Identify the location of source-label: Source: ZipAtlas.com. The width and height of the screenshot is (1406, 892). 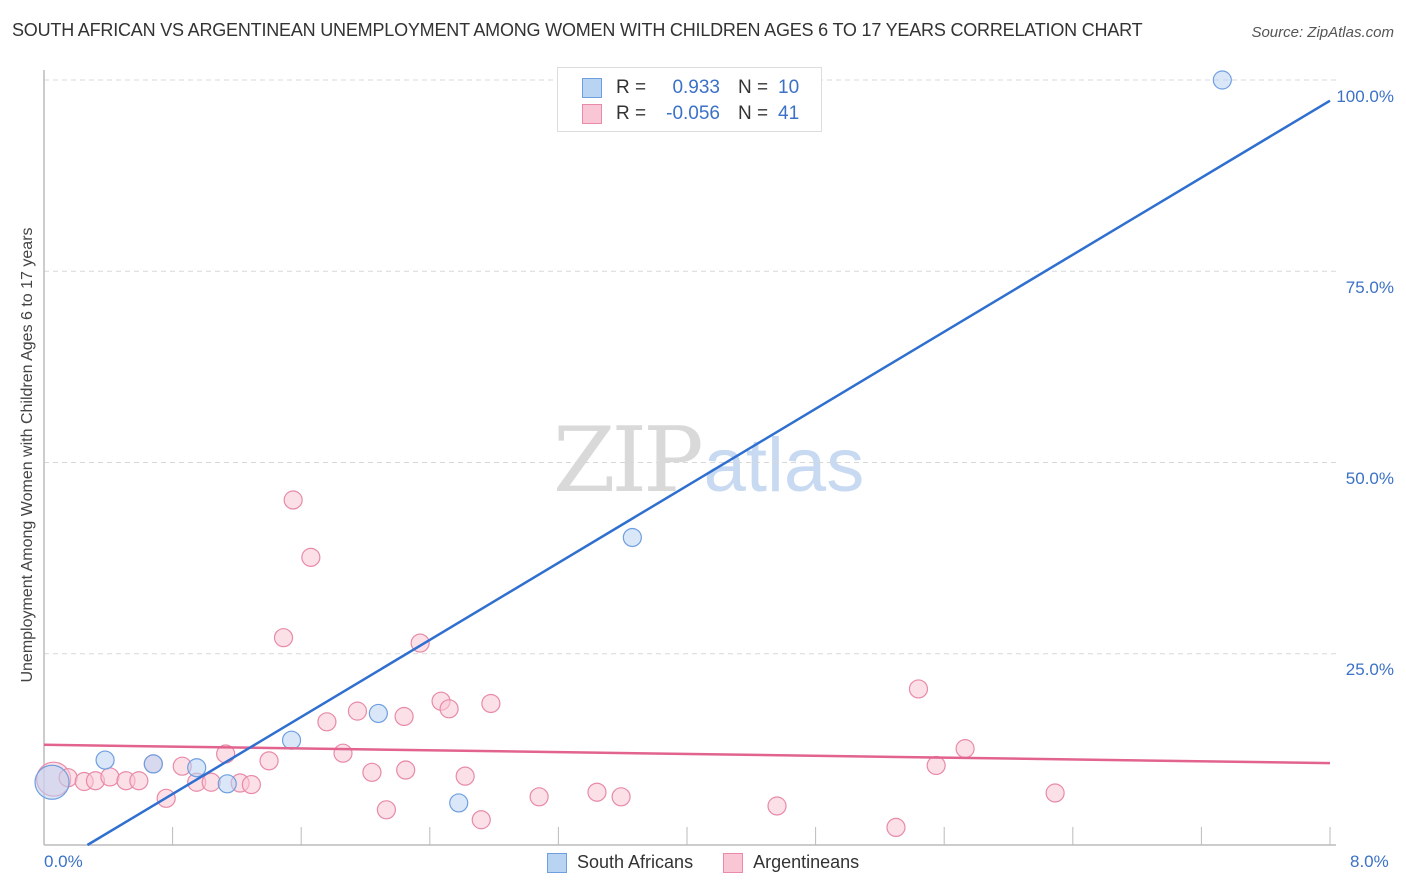
(1322, 32).